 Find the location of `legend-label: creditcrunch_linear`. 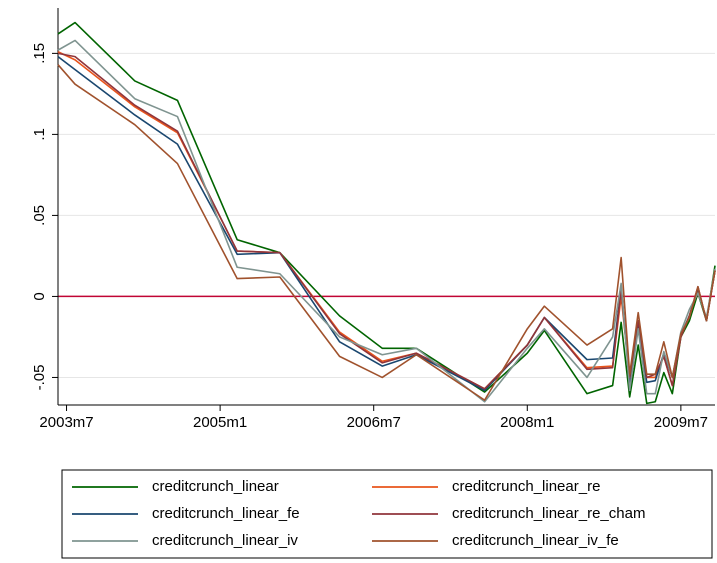

legend-label: creditcrunch_linear is located at coordinates (215, 486).